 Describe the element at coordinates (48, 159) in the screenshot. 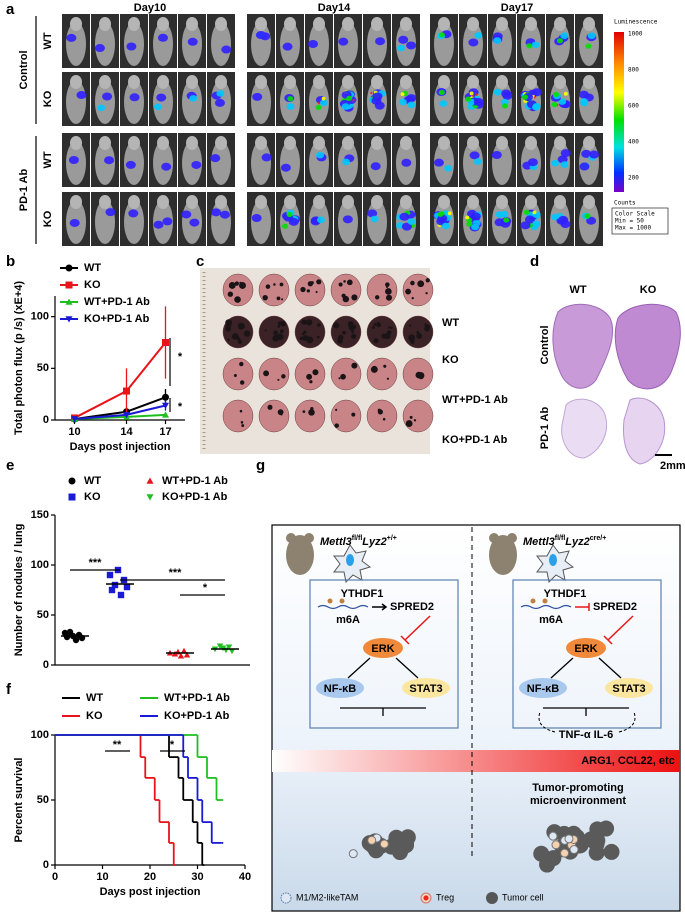

I see `row-label: WT` at that location.